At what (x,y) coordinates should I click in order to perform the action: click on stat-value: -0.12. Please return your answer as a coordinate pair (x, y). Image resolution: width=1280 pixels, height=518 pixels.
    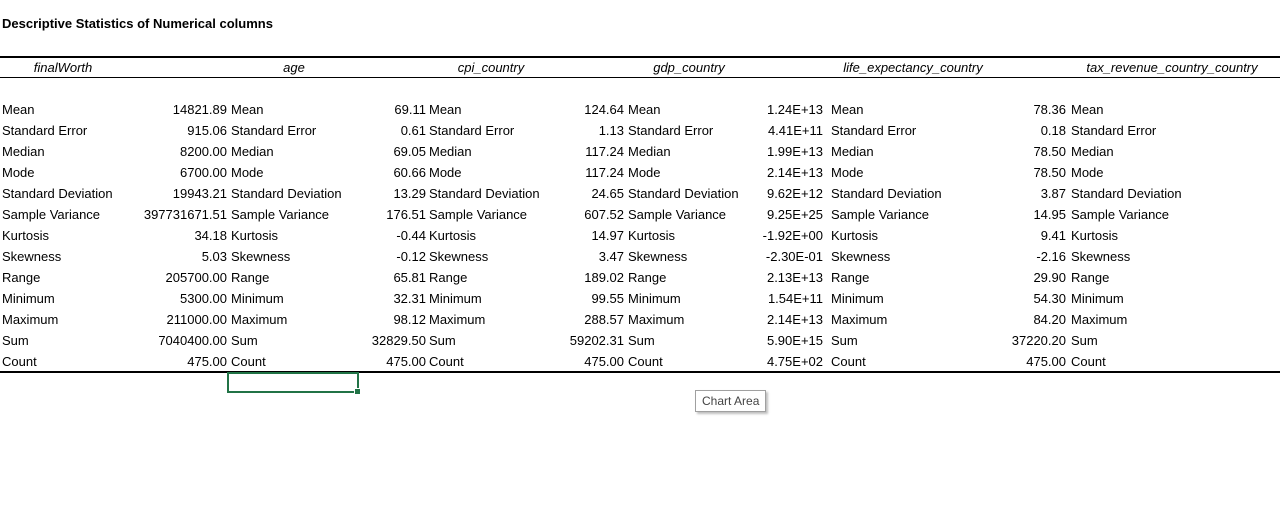
    Looking at the image, I should click on (411, 256).